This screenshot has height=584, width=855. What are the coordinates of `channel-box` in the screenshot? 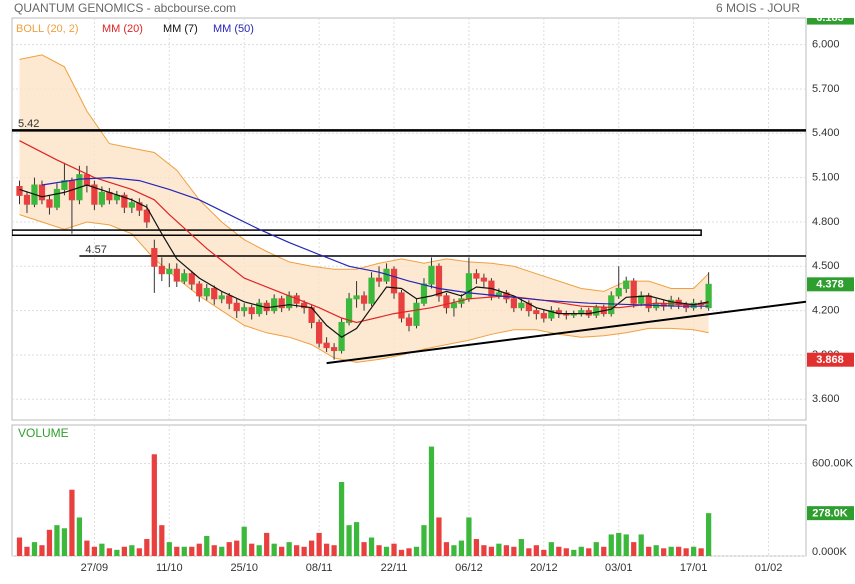 It's located at (357, 233).